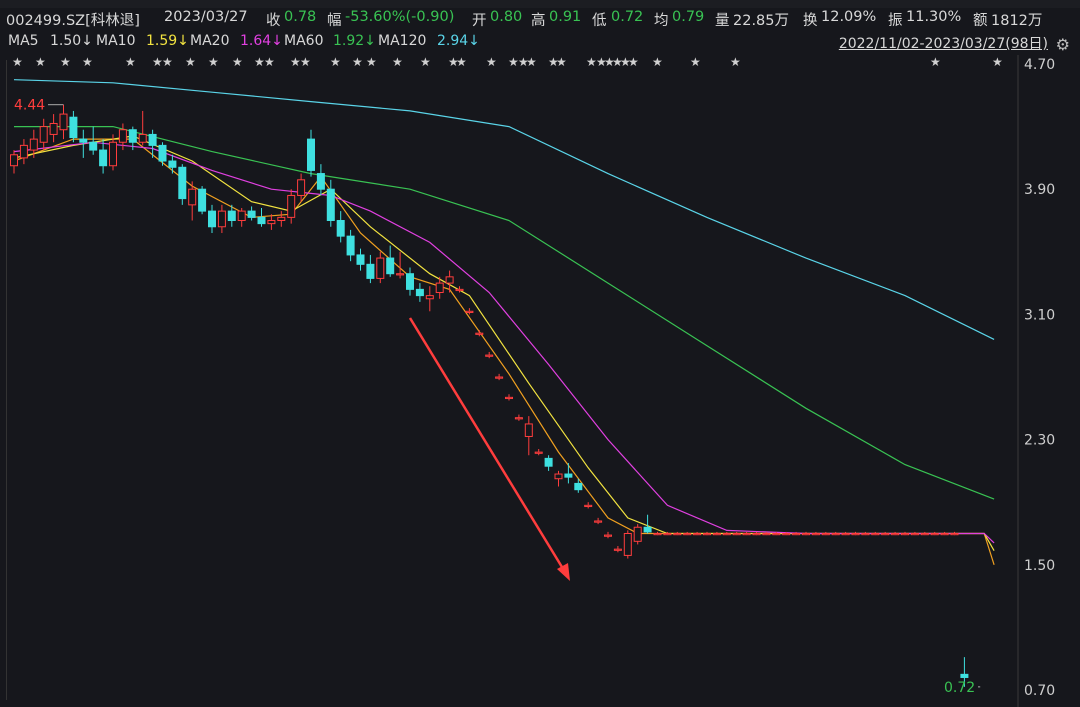 This screenshot has height=707, width=1080. I want to click on low-value: 0.72, so click(627, 17).